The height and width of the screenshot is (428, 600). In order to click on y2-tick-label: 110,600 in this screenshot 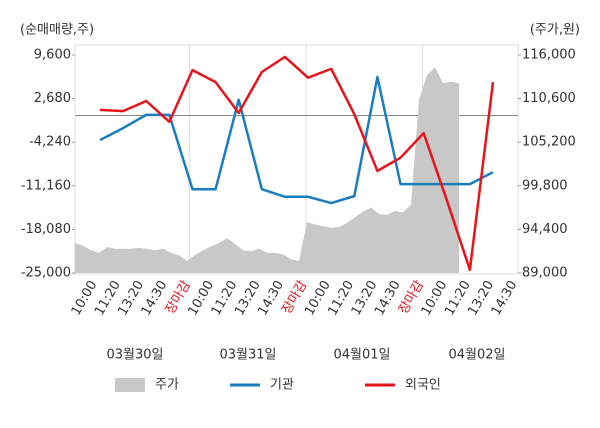, I will do `click(549, 98)`.